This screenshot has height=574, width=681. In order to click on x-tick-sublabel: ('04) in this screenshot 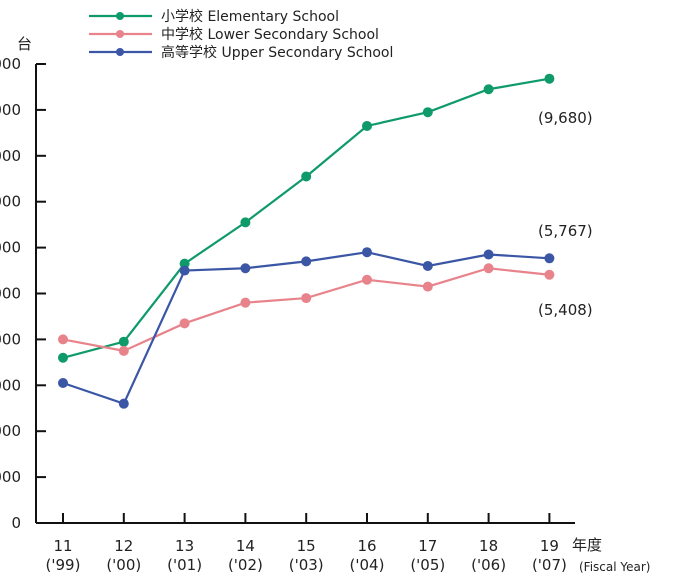, I will do `click(367, 565)`.